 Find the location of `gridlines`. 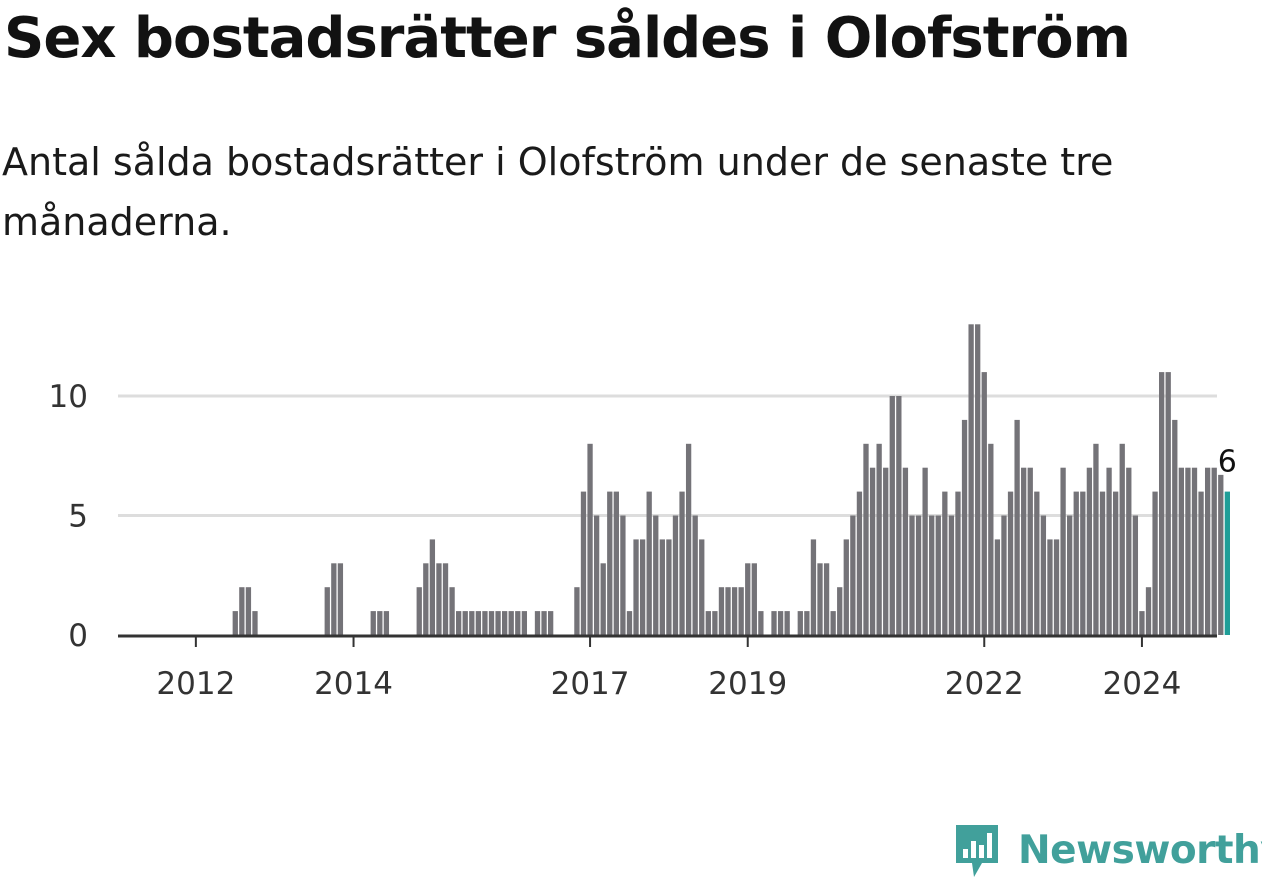

gridlines is located at coordinates (667, 455).